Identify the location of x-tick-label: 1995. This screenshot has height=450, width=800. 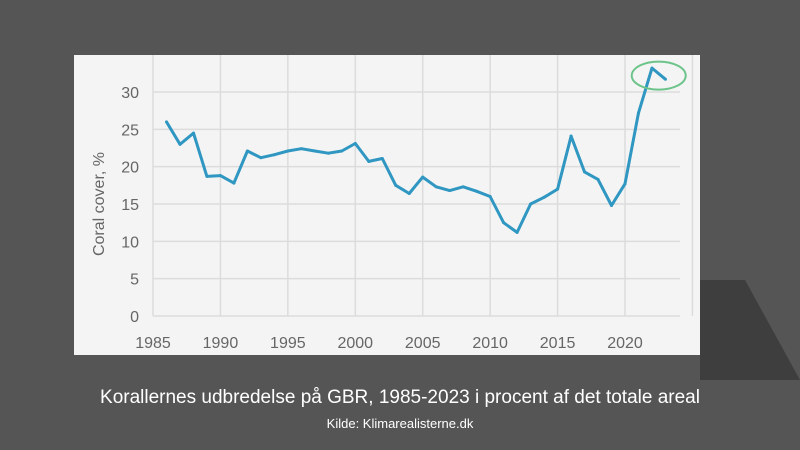
(288, 343).